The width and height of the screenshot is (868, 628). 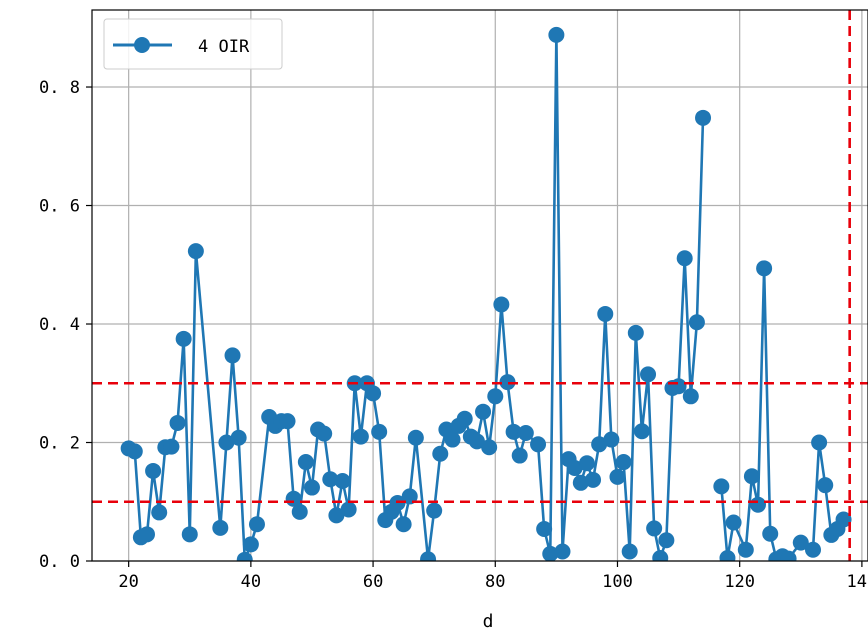 I want to click on x-tick-label: 80, so click(x=495, y=582).